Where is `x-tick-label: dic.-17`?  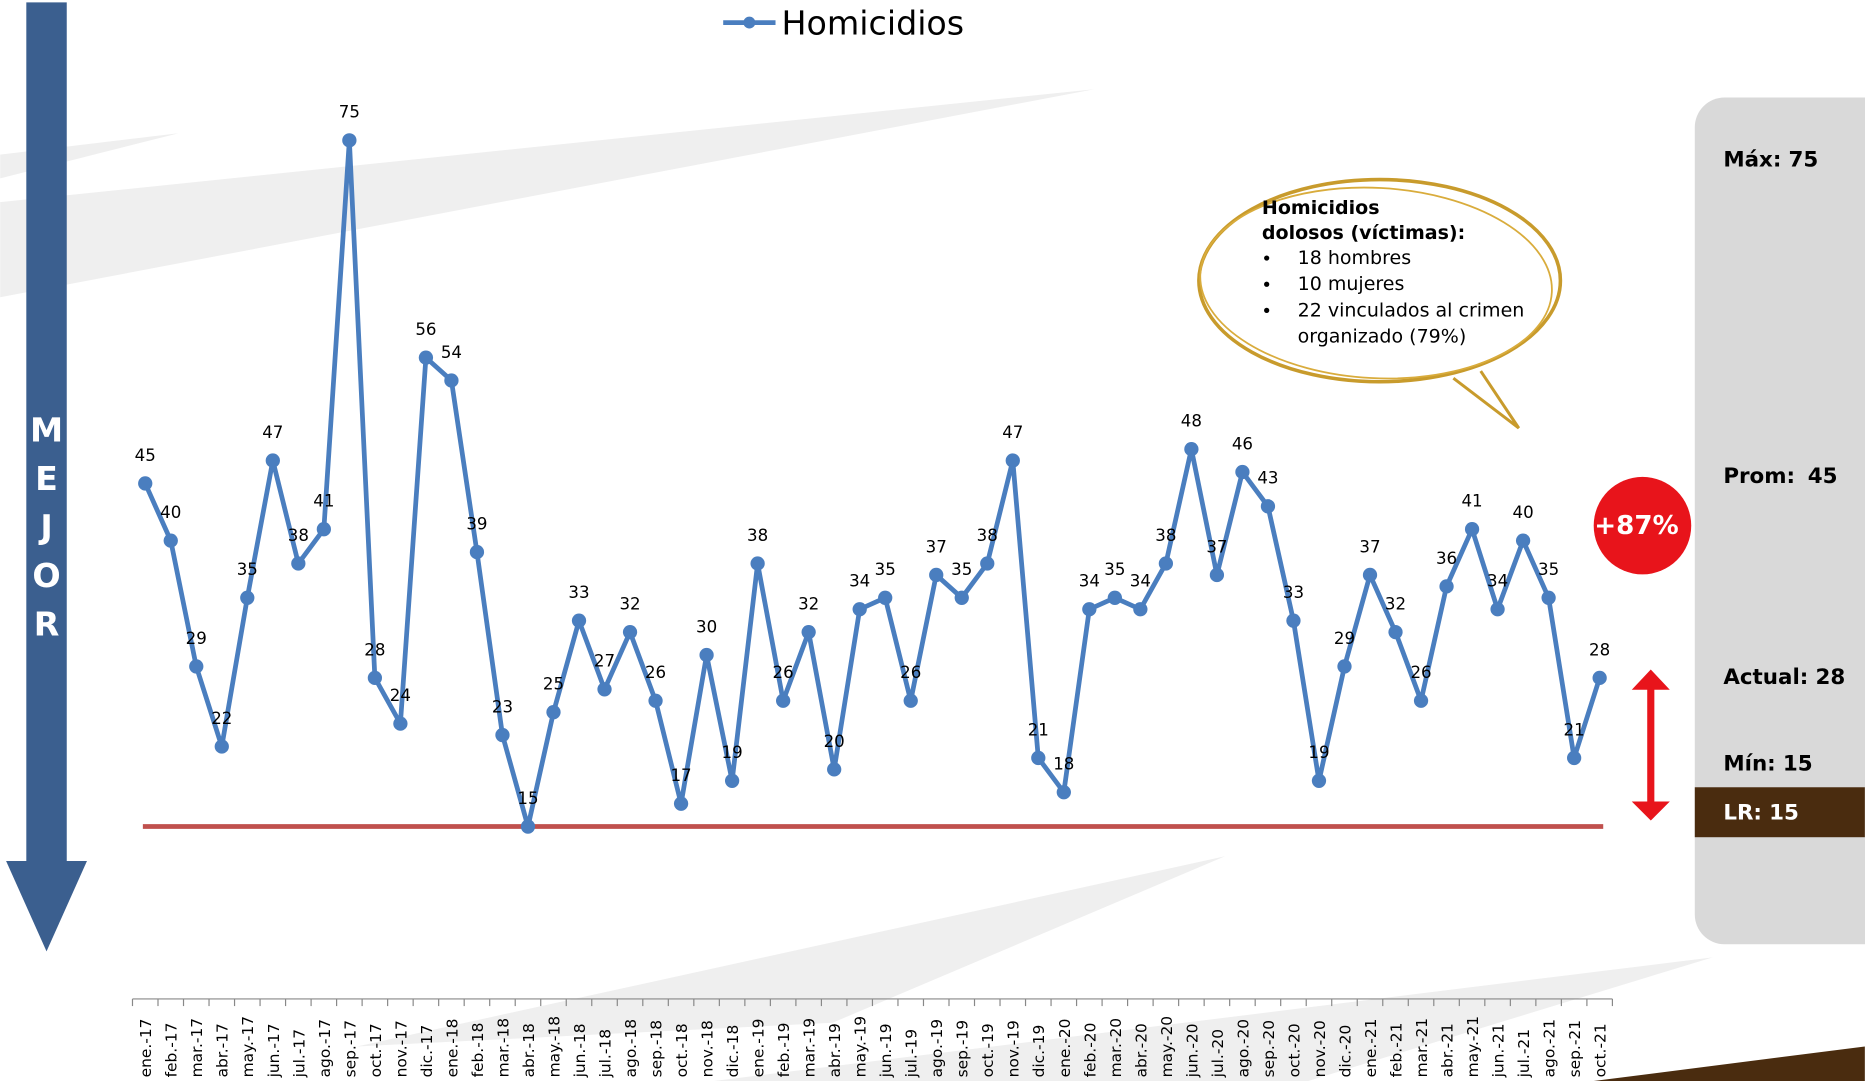 x-tick-label: dic.-17 is located at coordinates (427, 1051).